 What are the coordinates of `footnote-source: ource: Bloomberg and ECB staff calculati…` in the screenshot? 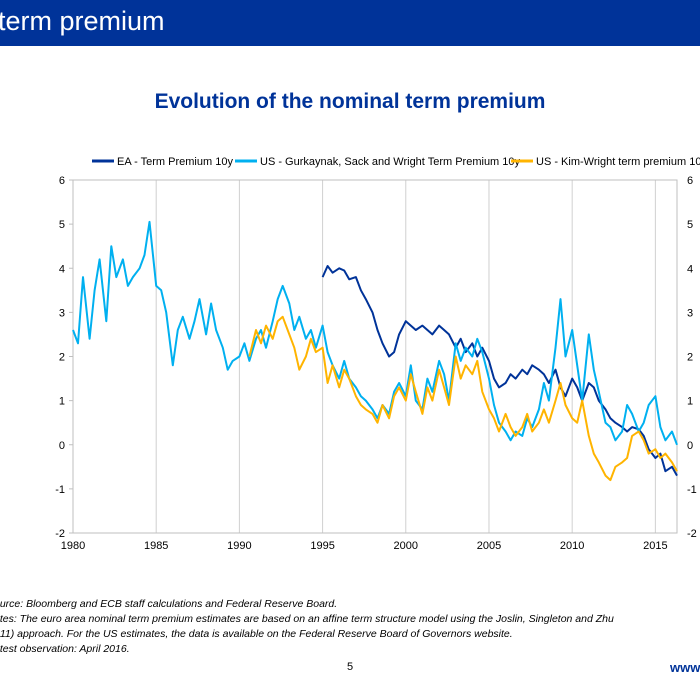 It's located at (169, 604).